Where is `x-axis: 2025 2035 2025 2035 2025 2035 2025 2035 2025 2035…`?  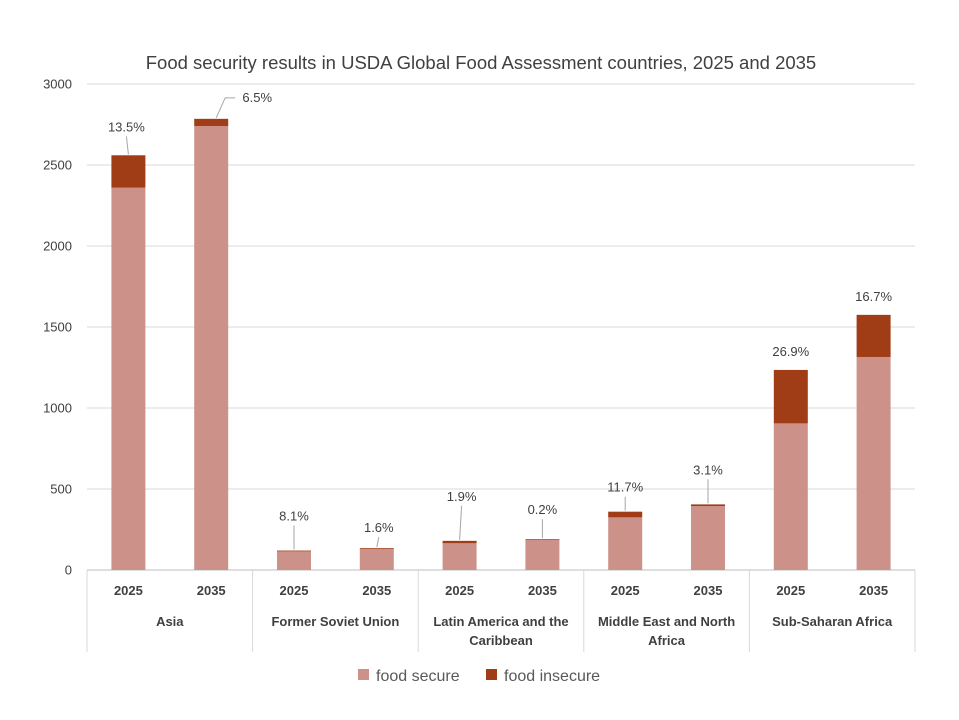
x-axis: 2025 2035 2025 2035 2025 2035 2025 2035 2025 2035… is located at coordinates (501, 611).